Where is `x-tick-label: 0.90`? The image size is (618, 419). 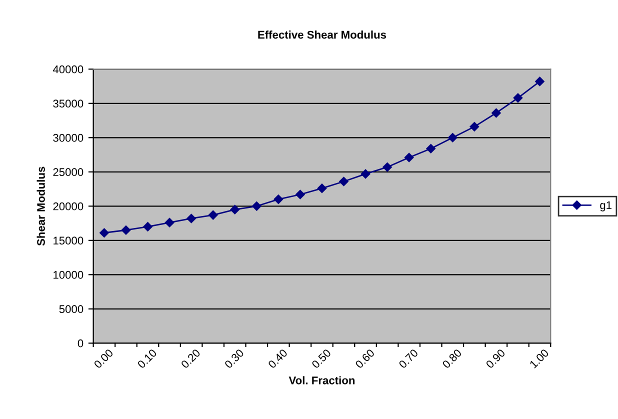 x-tick-label: 0.90 is located at coordinates (495, 358).